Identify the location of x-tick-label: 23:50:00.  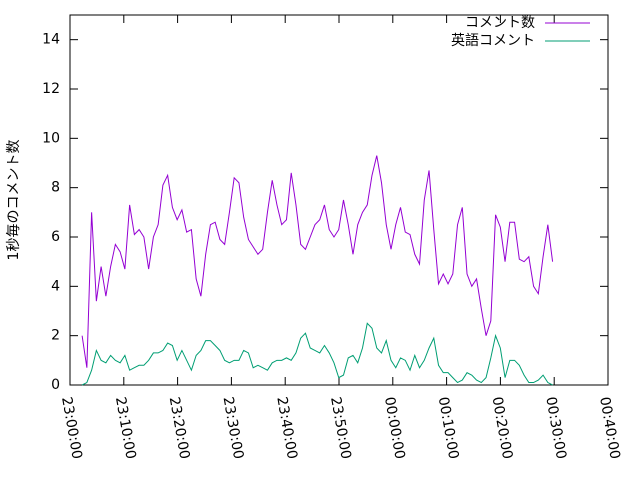
(340, 428).